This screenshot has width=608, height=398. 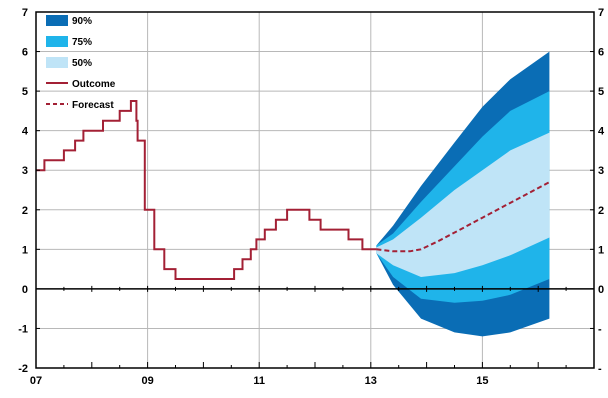 What do you see at coordinates (601, 132) in the screenshot?
I see `y-tick-label-right: 4` at bounding box center [601, 132].